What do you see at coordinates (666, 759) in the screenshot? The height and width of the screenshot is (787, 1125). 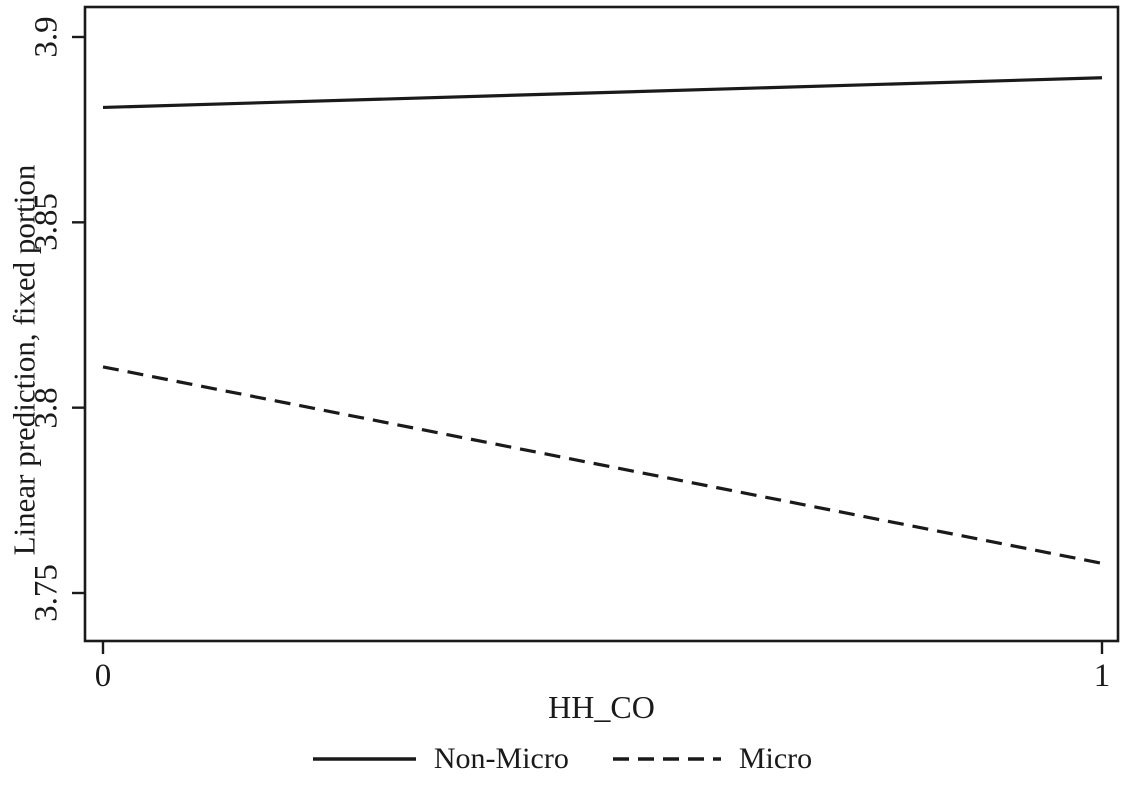 I see `dashed-line-sample-icon` at bounding box center [666, 759].